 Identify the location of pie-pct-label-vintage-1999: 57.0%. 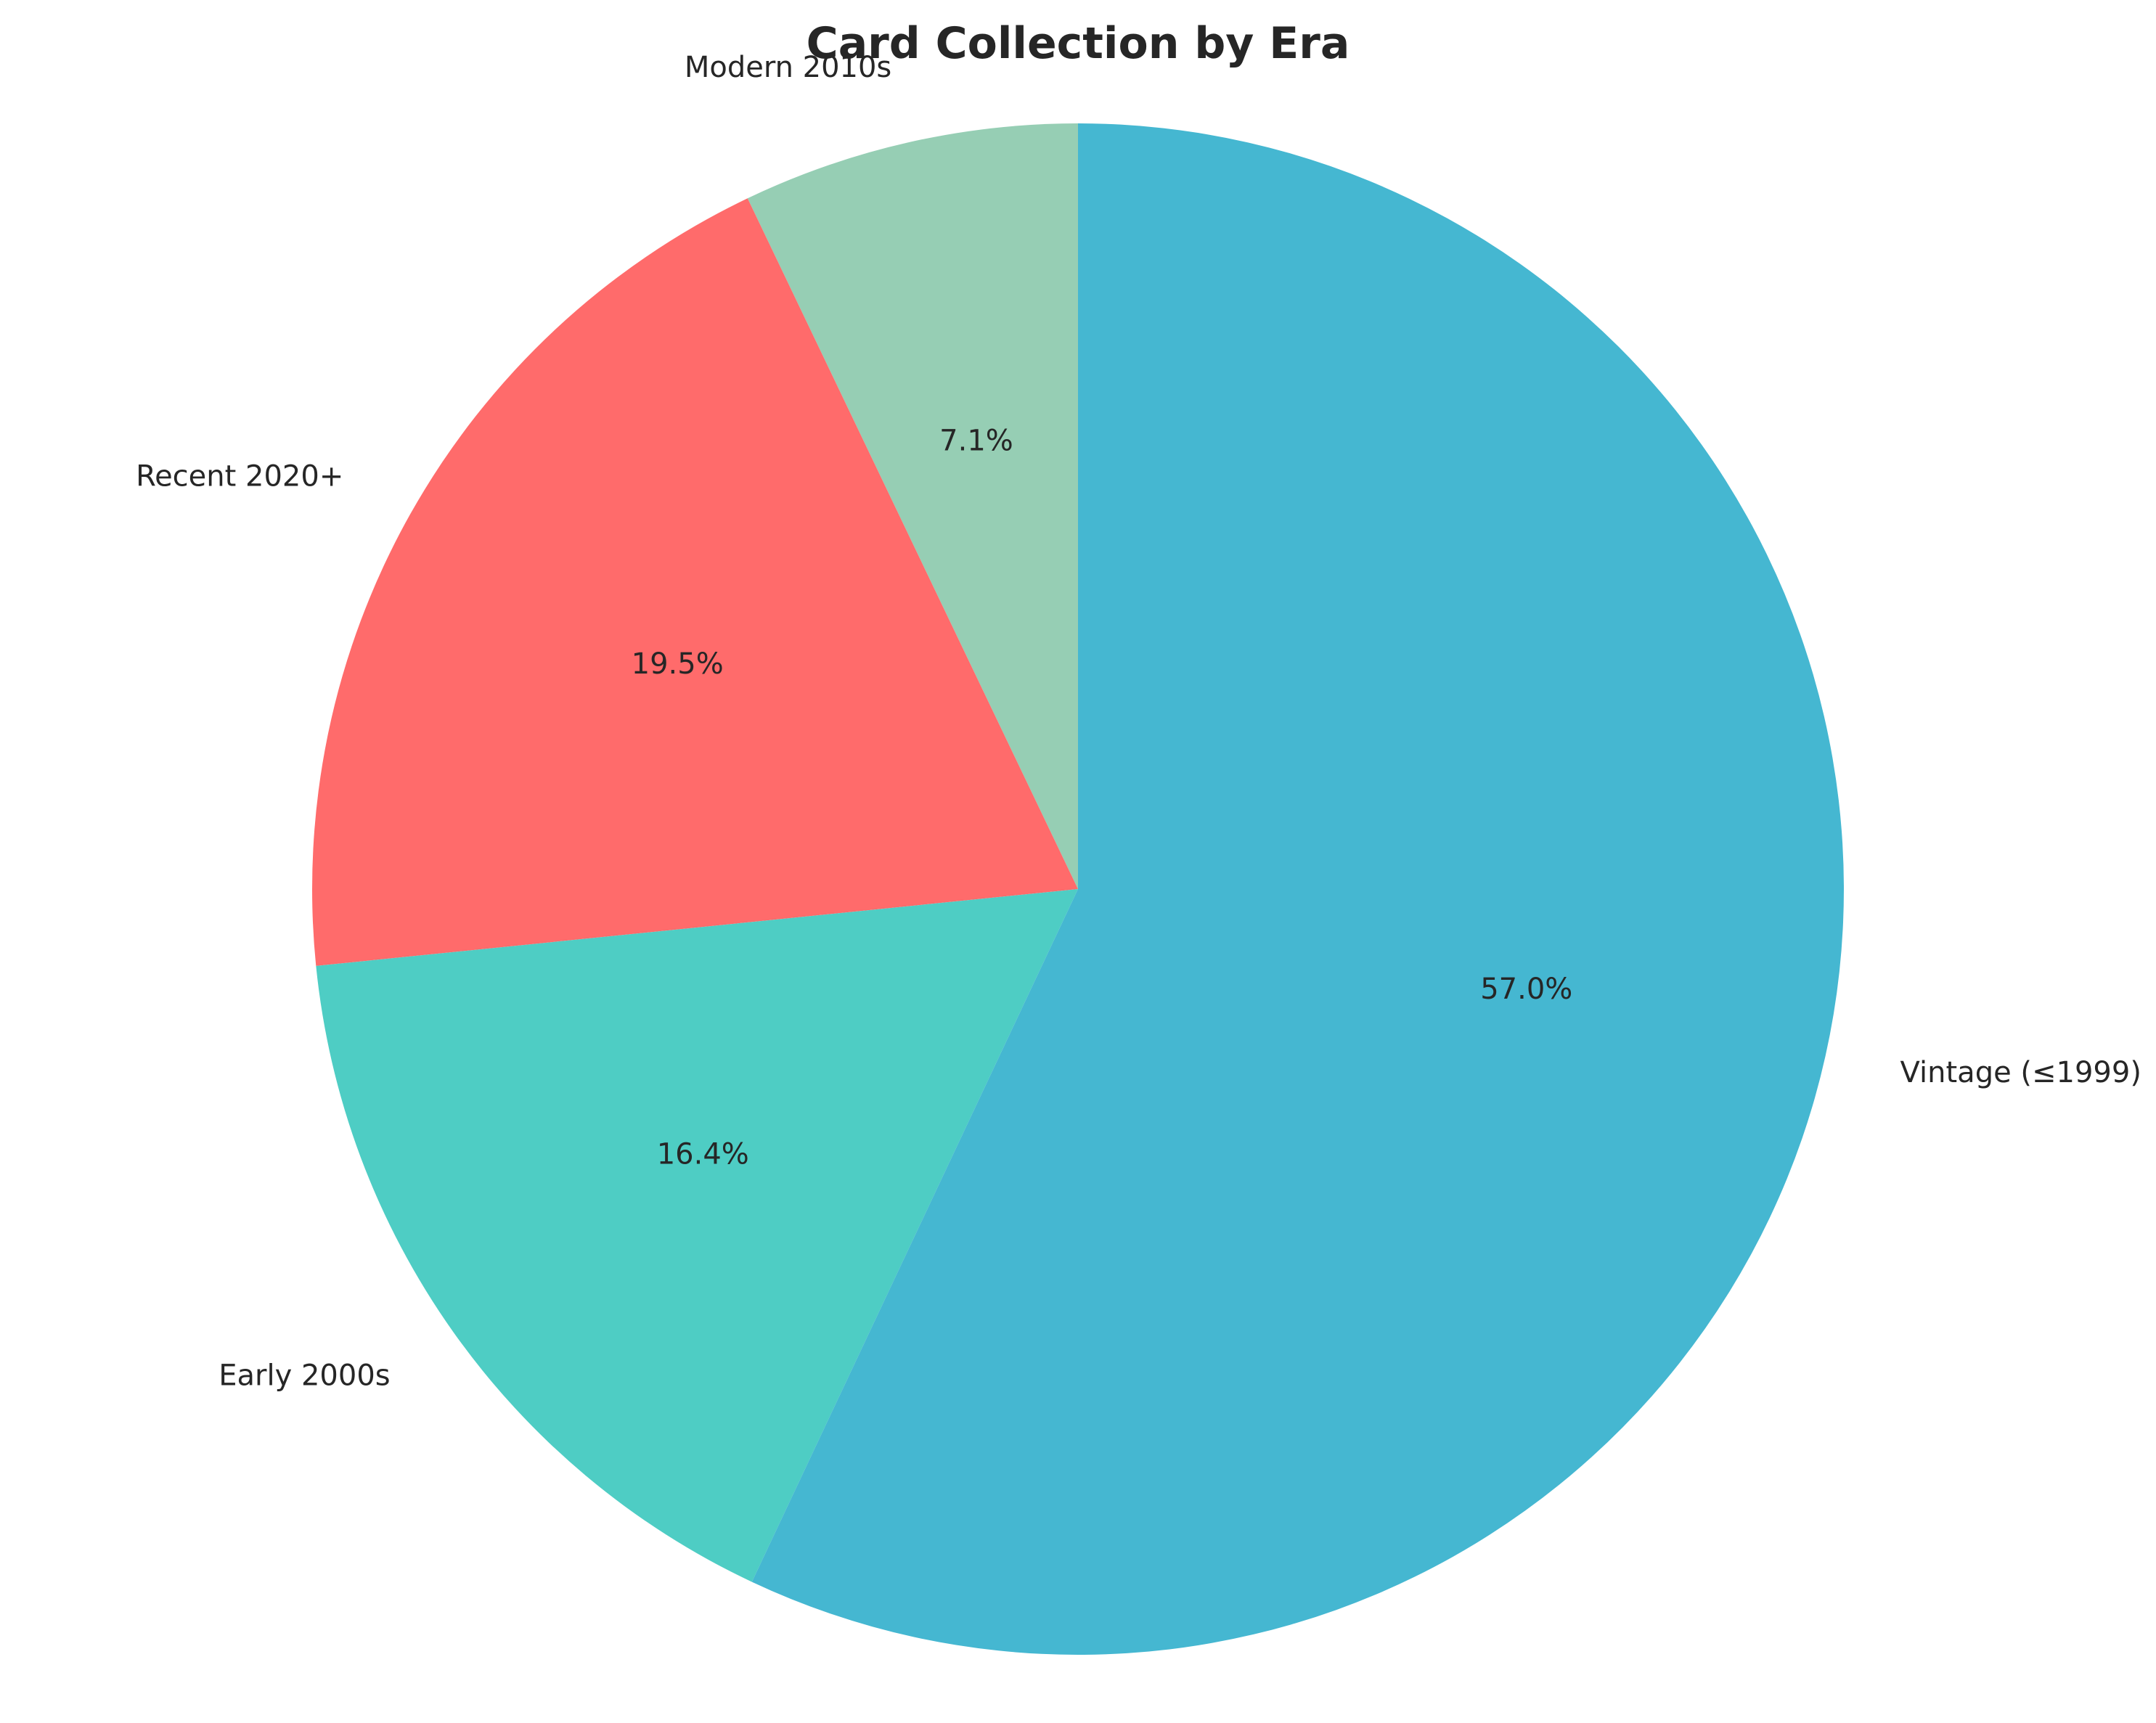
(1526, 989).